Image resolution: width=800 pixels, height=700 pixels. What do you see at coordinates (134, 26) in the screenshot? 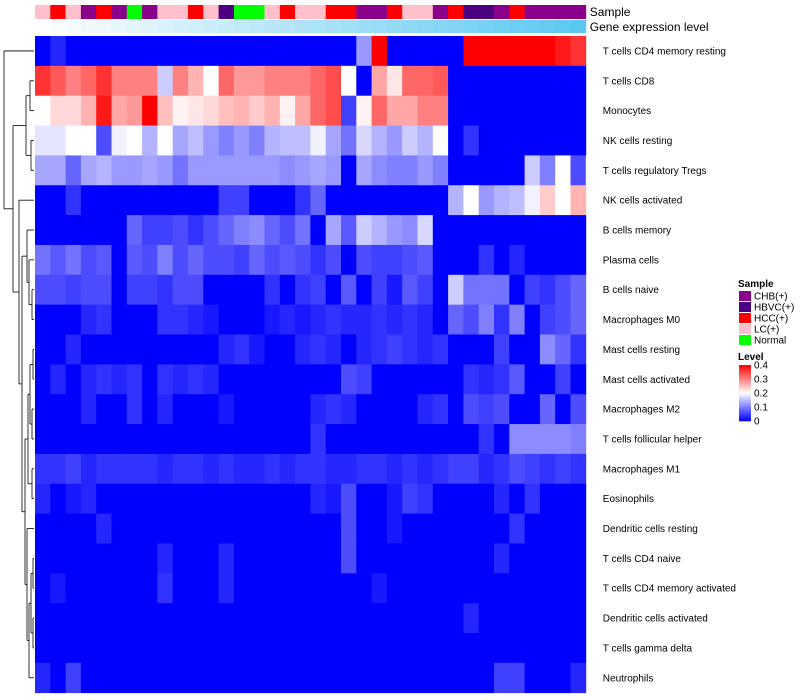
I see `expression-annotation-cell` at bounding box center [134, 26].